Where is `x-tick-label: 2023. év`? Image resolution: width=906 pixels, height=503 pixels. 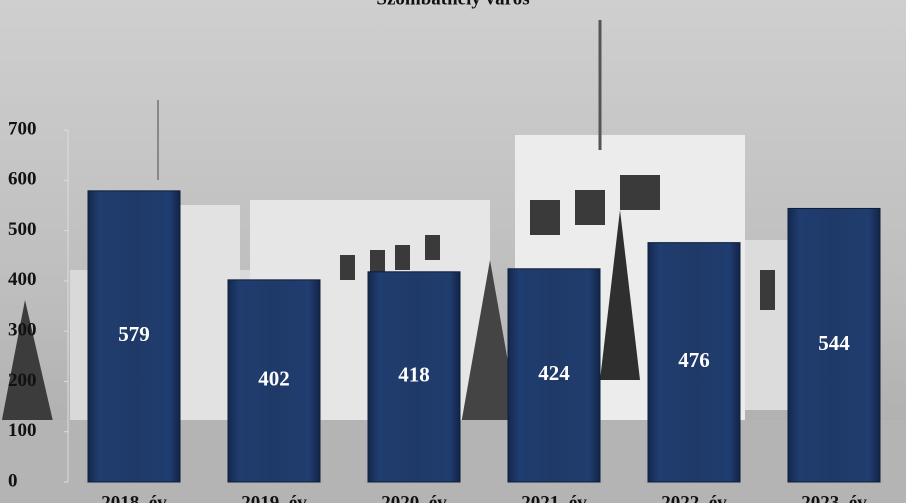 x-tick-label: 2023. év is located at coordinates (834, 497).